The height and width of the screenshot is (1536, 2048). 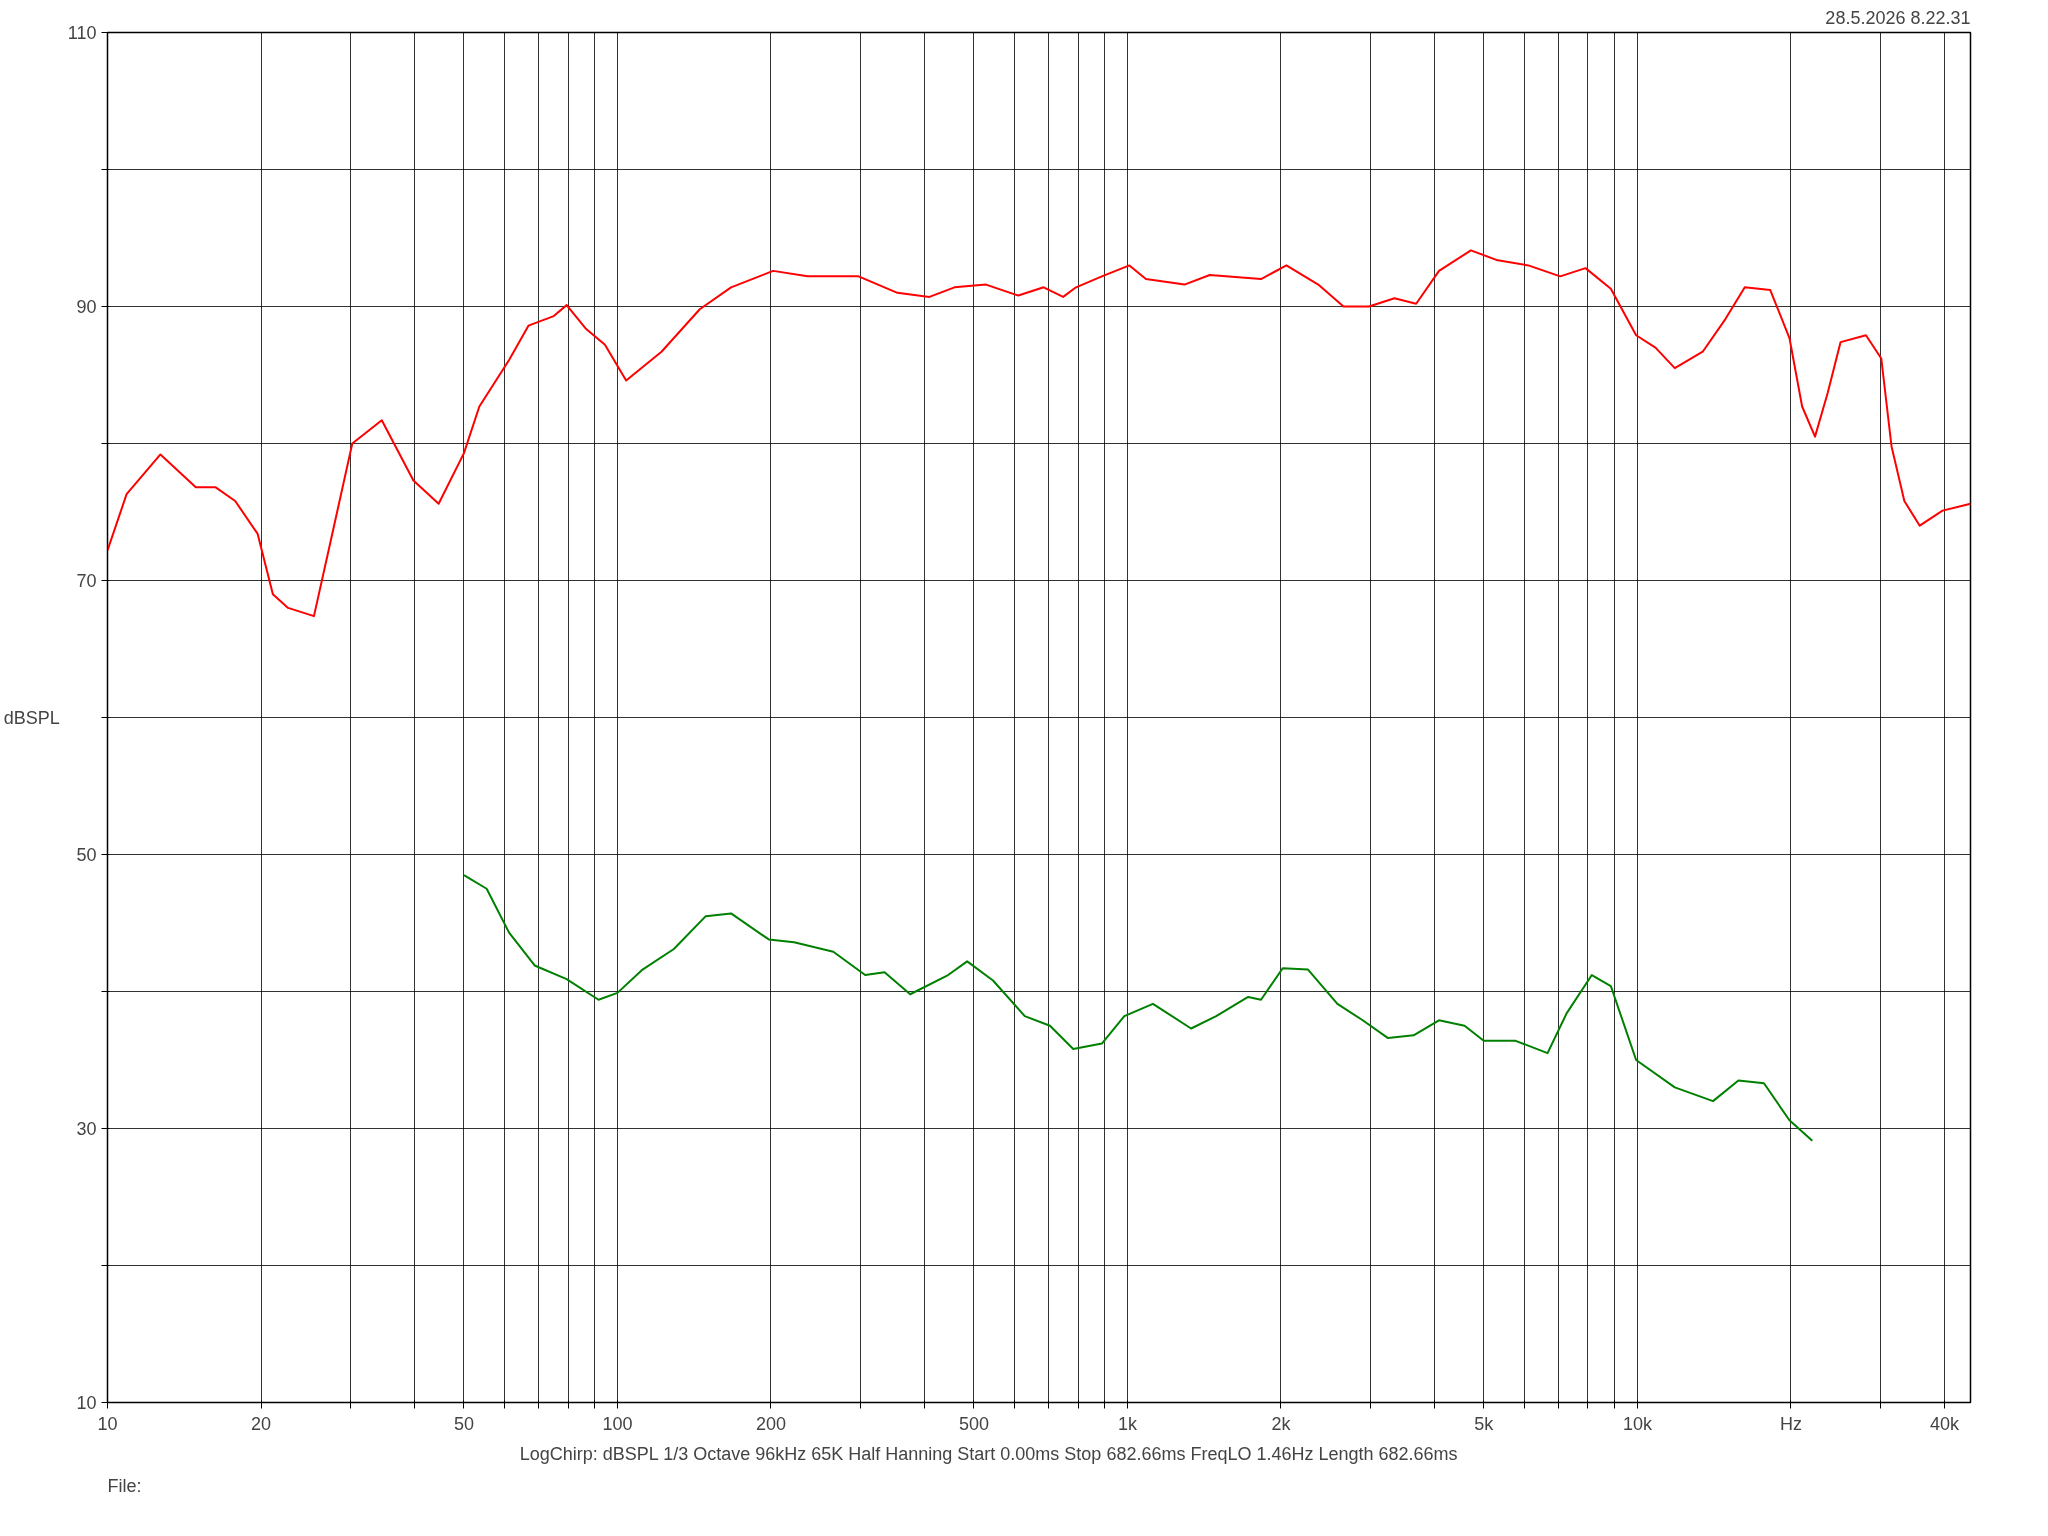 What do you see at coordinates (1281, 1423) in the screenshot?
I see `x-tick-label: 2k` at bounding box center [1281, 1423].